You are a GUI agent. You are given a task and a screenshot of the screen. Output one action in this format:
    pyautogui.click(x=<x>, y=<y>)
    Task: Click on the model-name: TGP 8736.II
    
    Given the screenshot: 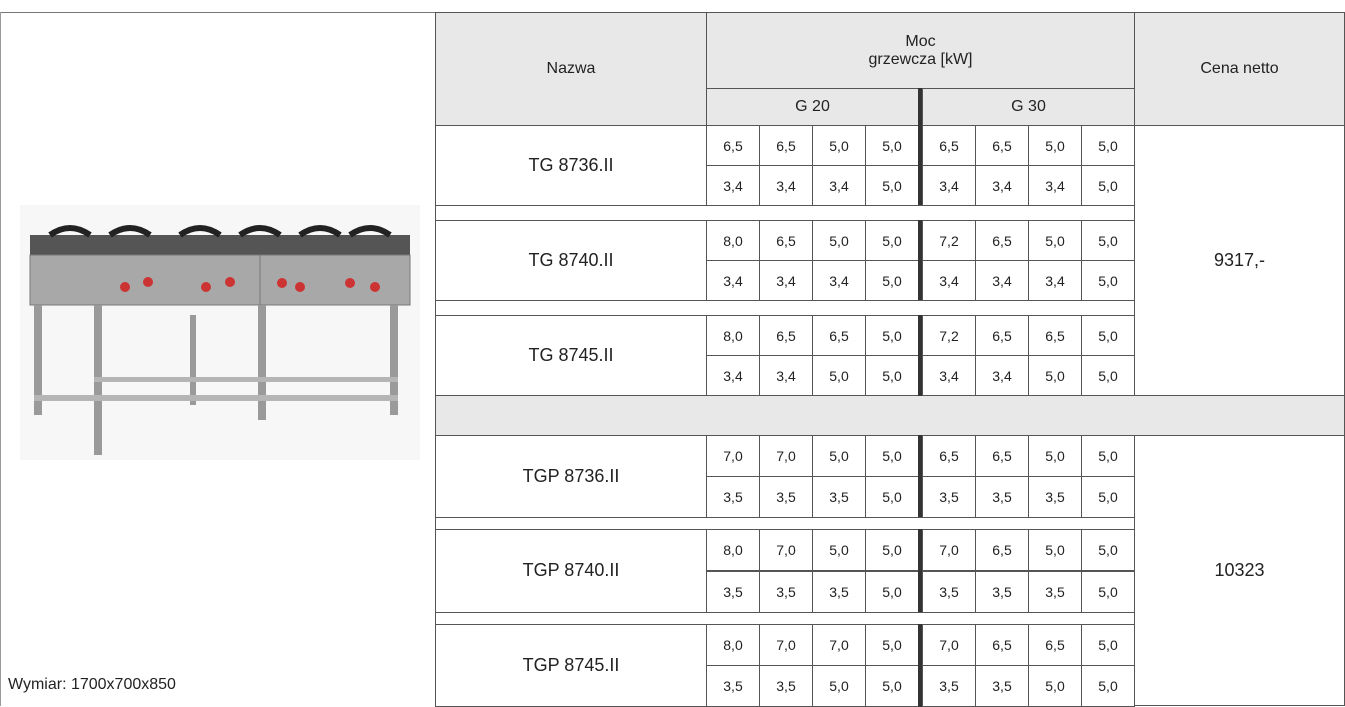 What is the action you would take?
    pyautogui.click(x=571, y=477)
    